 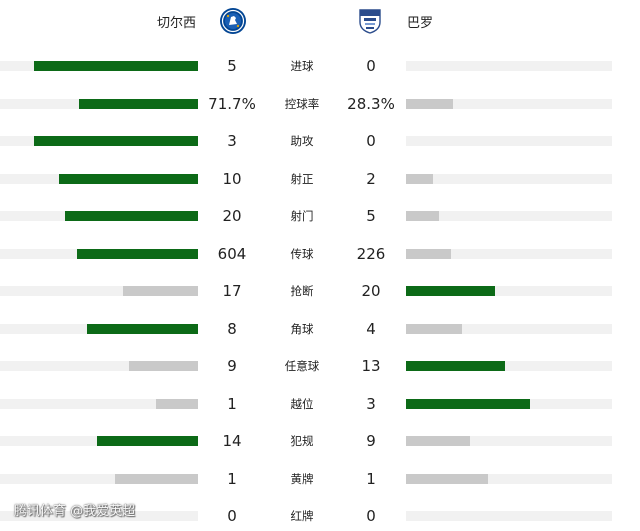 I want to click on away-team-name: 巴罗, so click(x=420, y=23).